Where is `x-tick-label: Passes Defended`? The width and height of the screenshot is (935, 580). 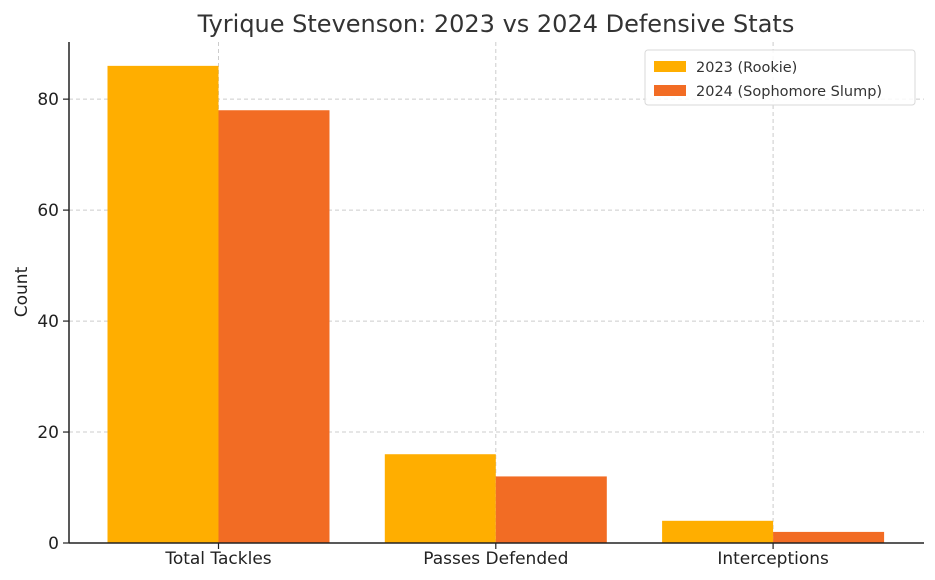
x-tick-label: Passes Defended is located at coordinates (495, 559).